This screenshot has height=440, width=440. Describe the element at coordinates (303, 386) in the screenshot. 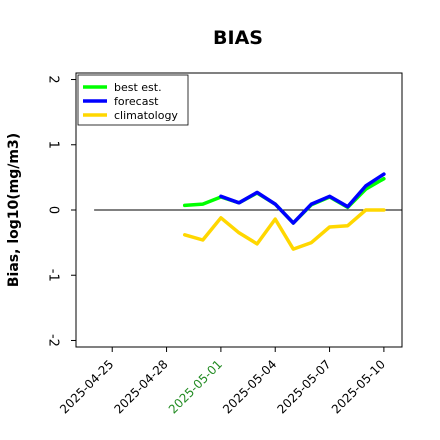

I see `x-tick-label: 2025-05-07` at that location.